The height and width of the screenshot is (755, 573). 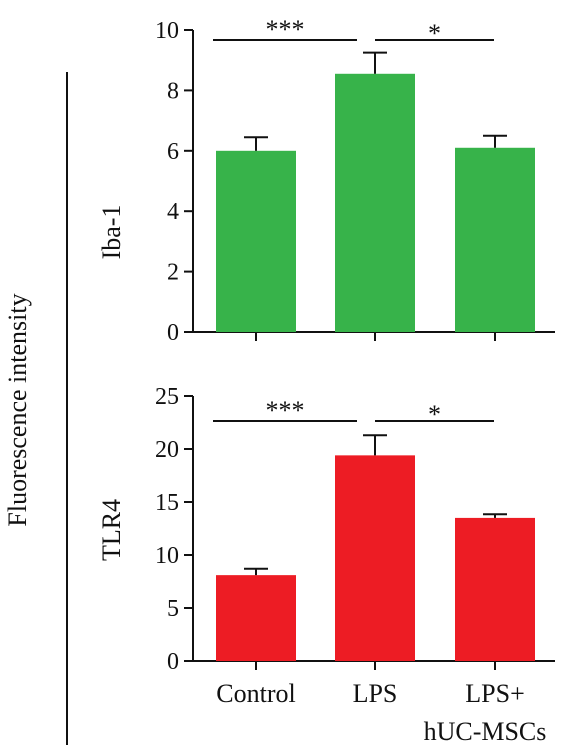 What do you see at coordinates (173, 212) in the screenshot?
I see `iba1-y-tick-label: 4` at bounding box center [173, 212].